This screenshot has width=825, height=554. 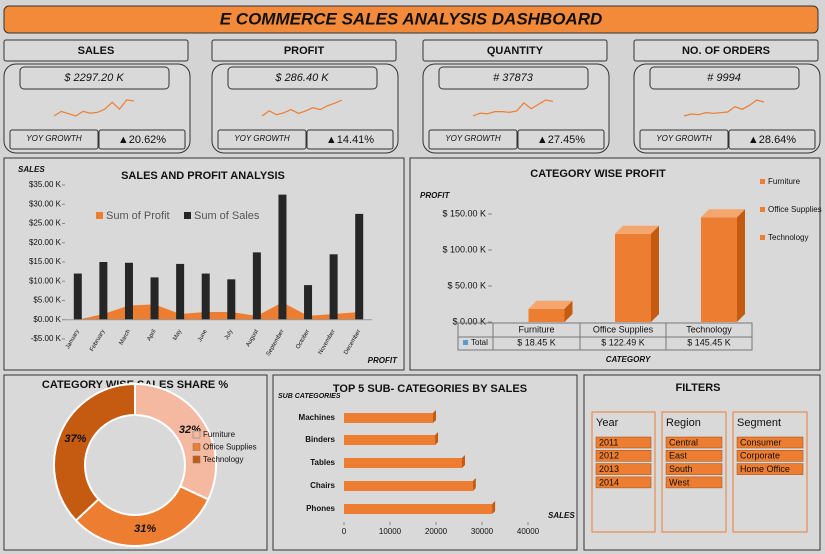 I want to click on growth-value: ▲28.64%, so click(x=772, y=140).